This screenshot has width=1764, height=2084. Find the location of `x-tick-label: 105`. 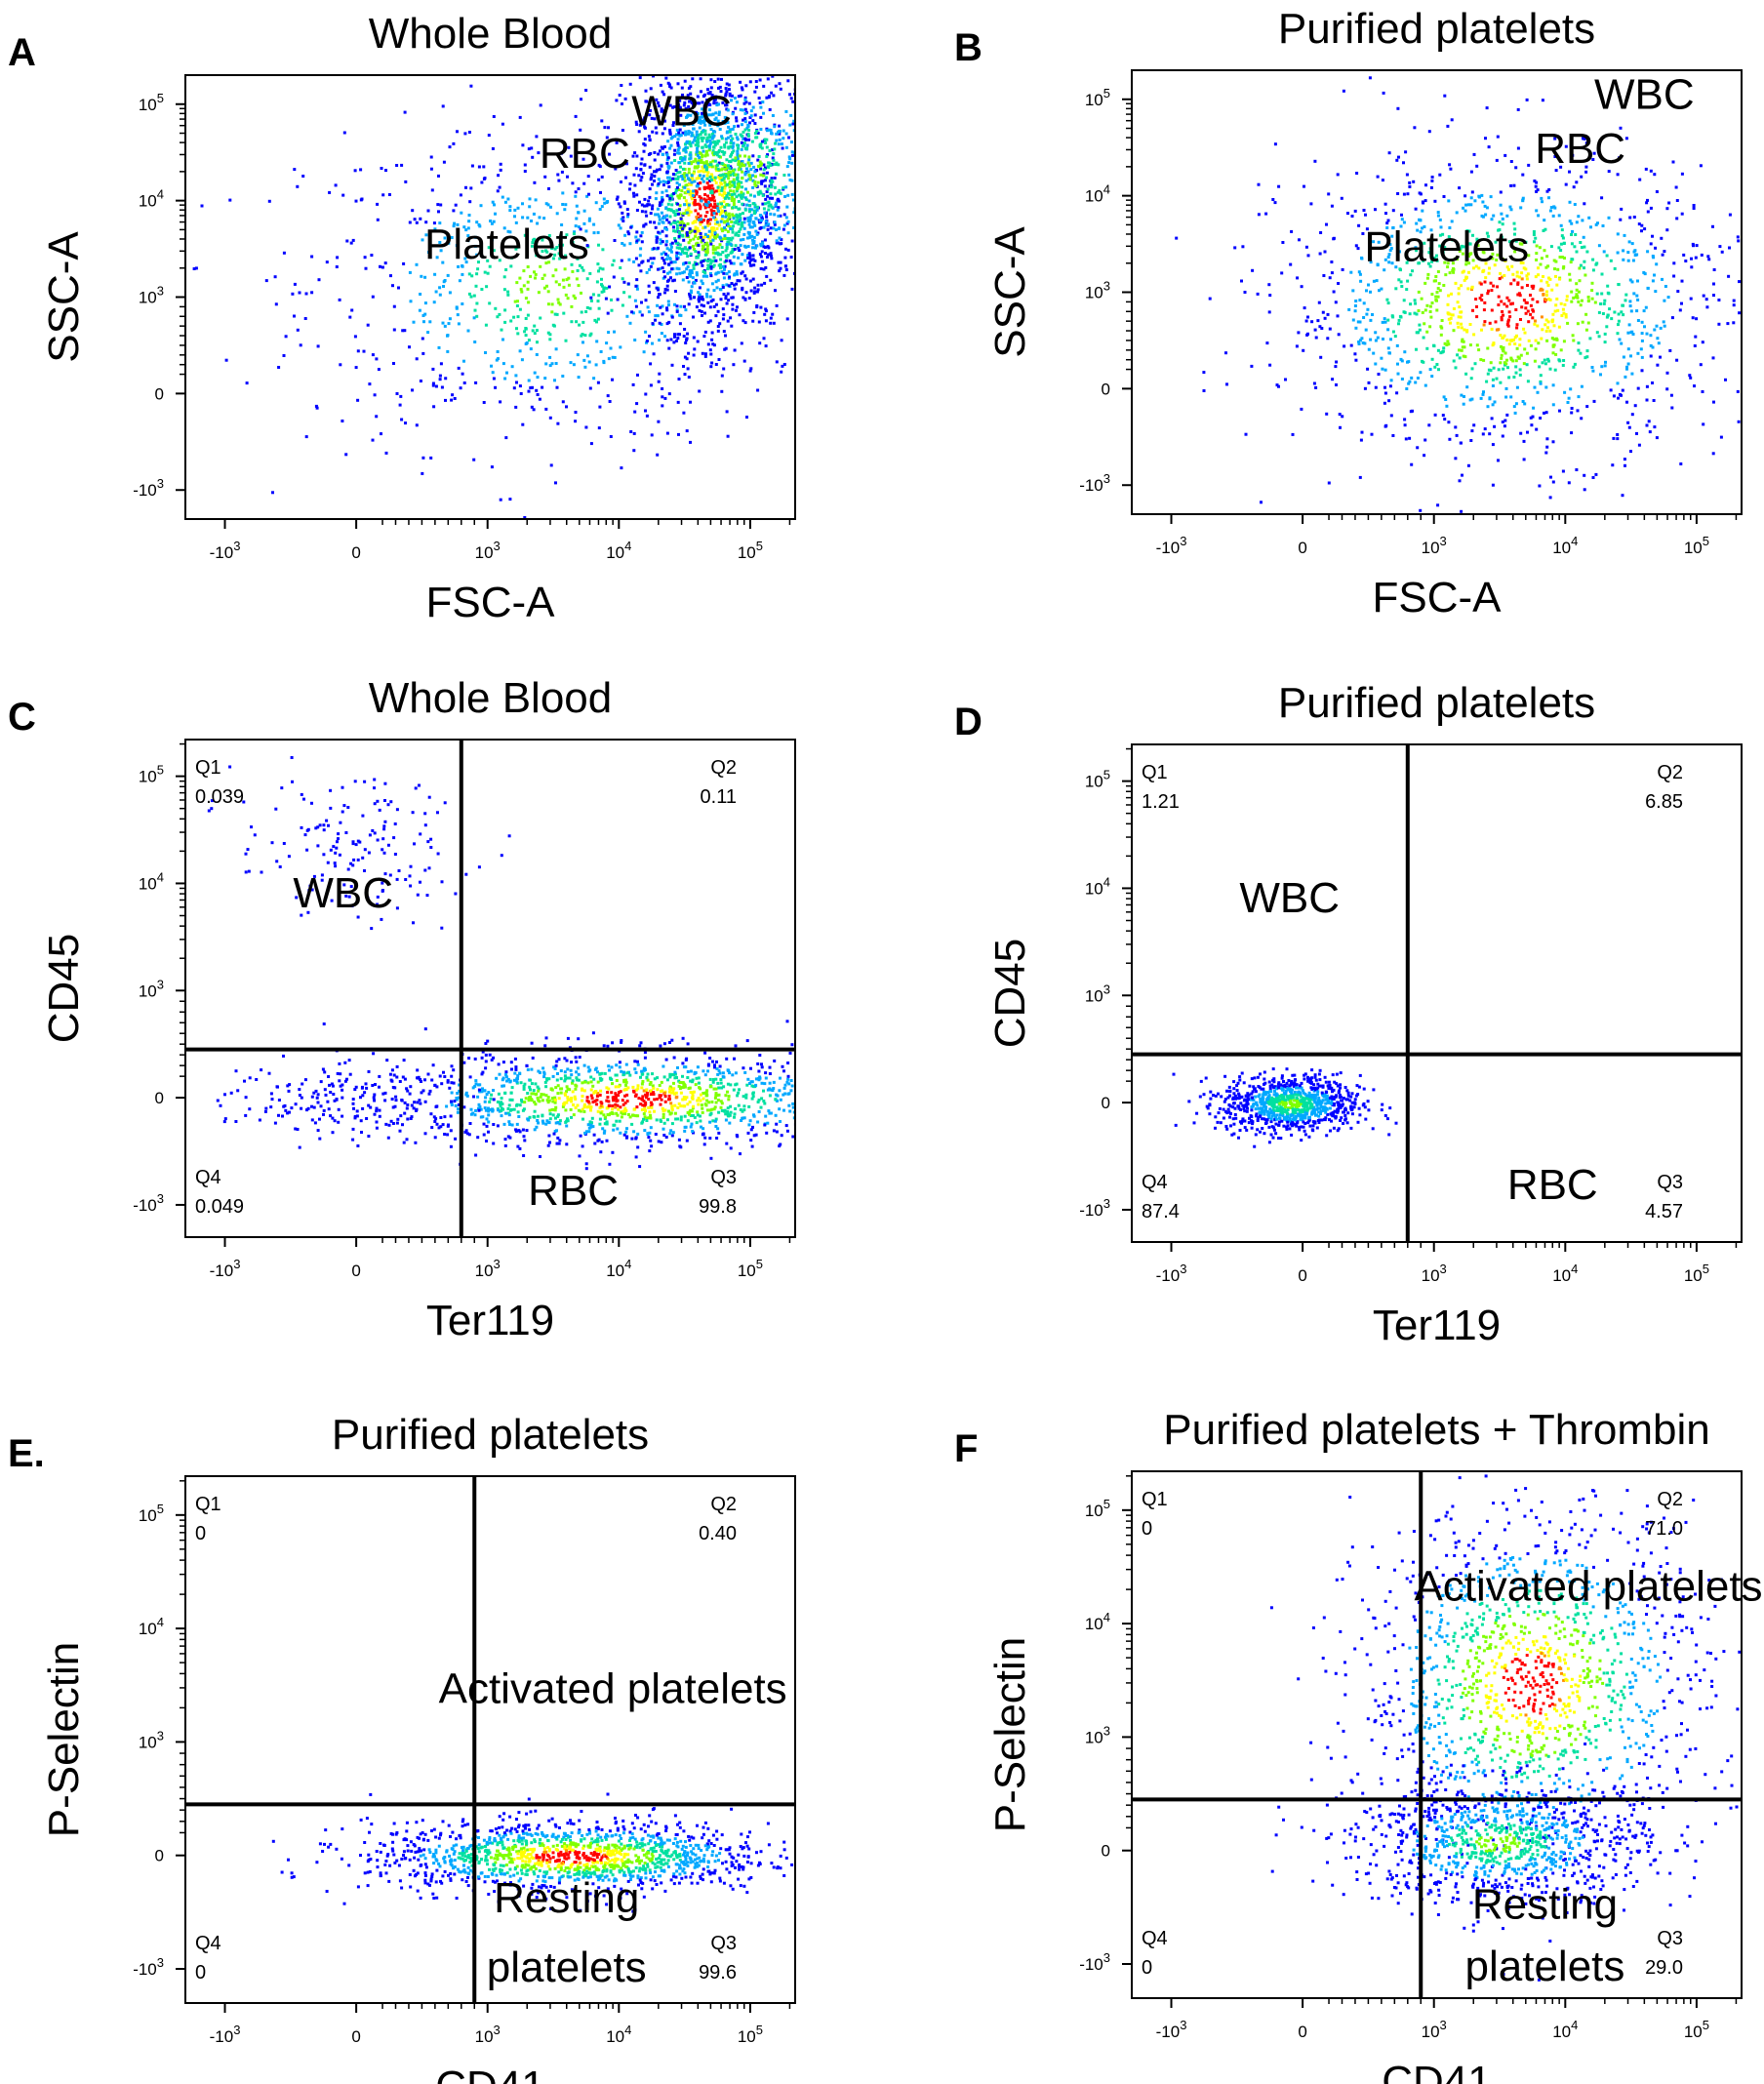

x-tick-label: 105 is located at coordinates (751, 551).